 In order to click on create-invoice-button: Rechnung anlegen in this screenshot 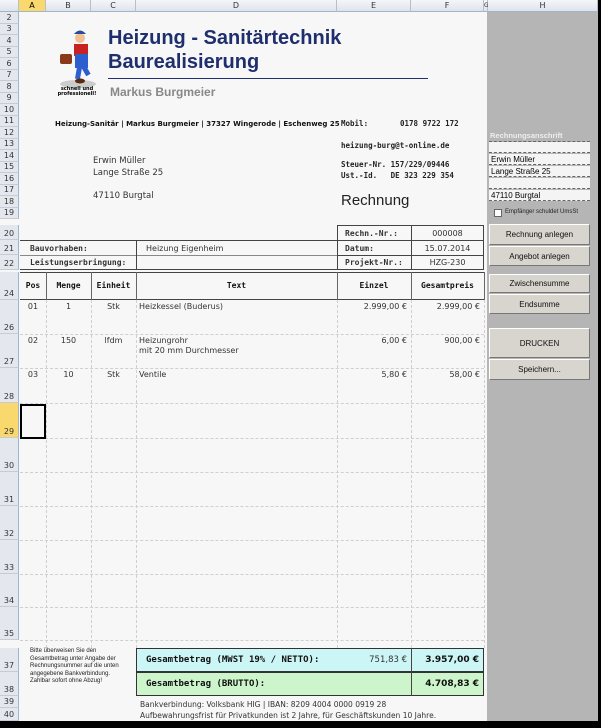, I will do `click(539, 234)`.